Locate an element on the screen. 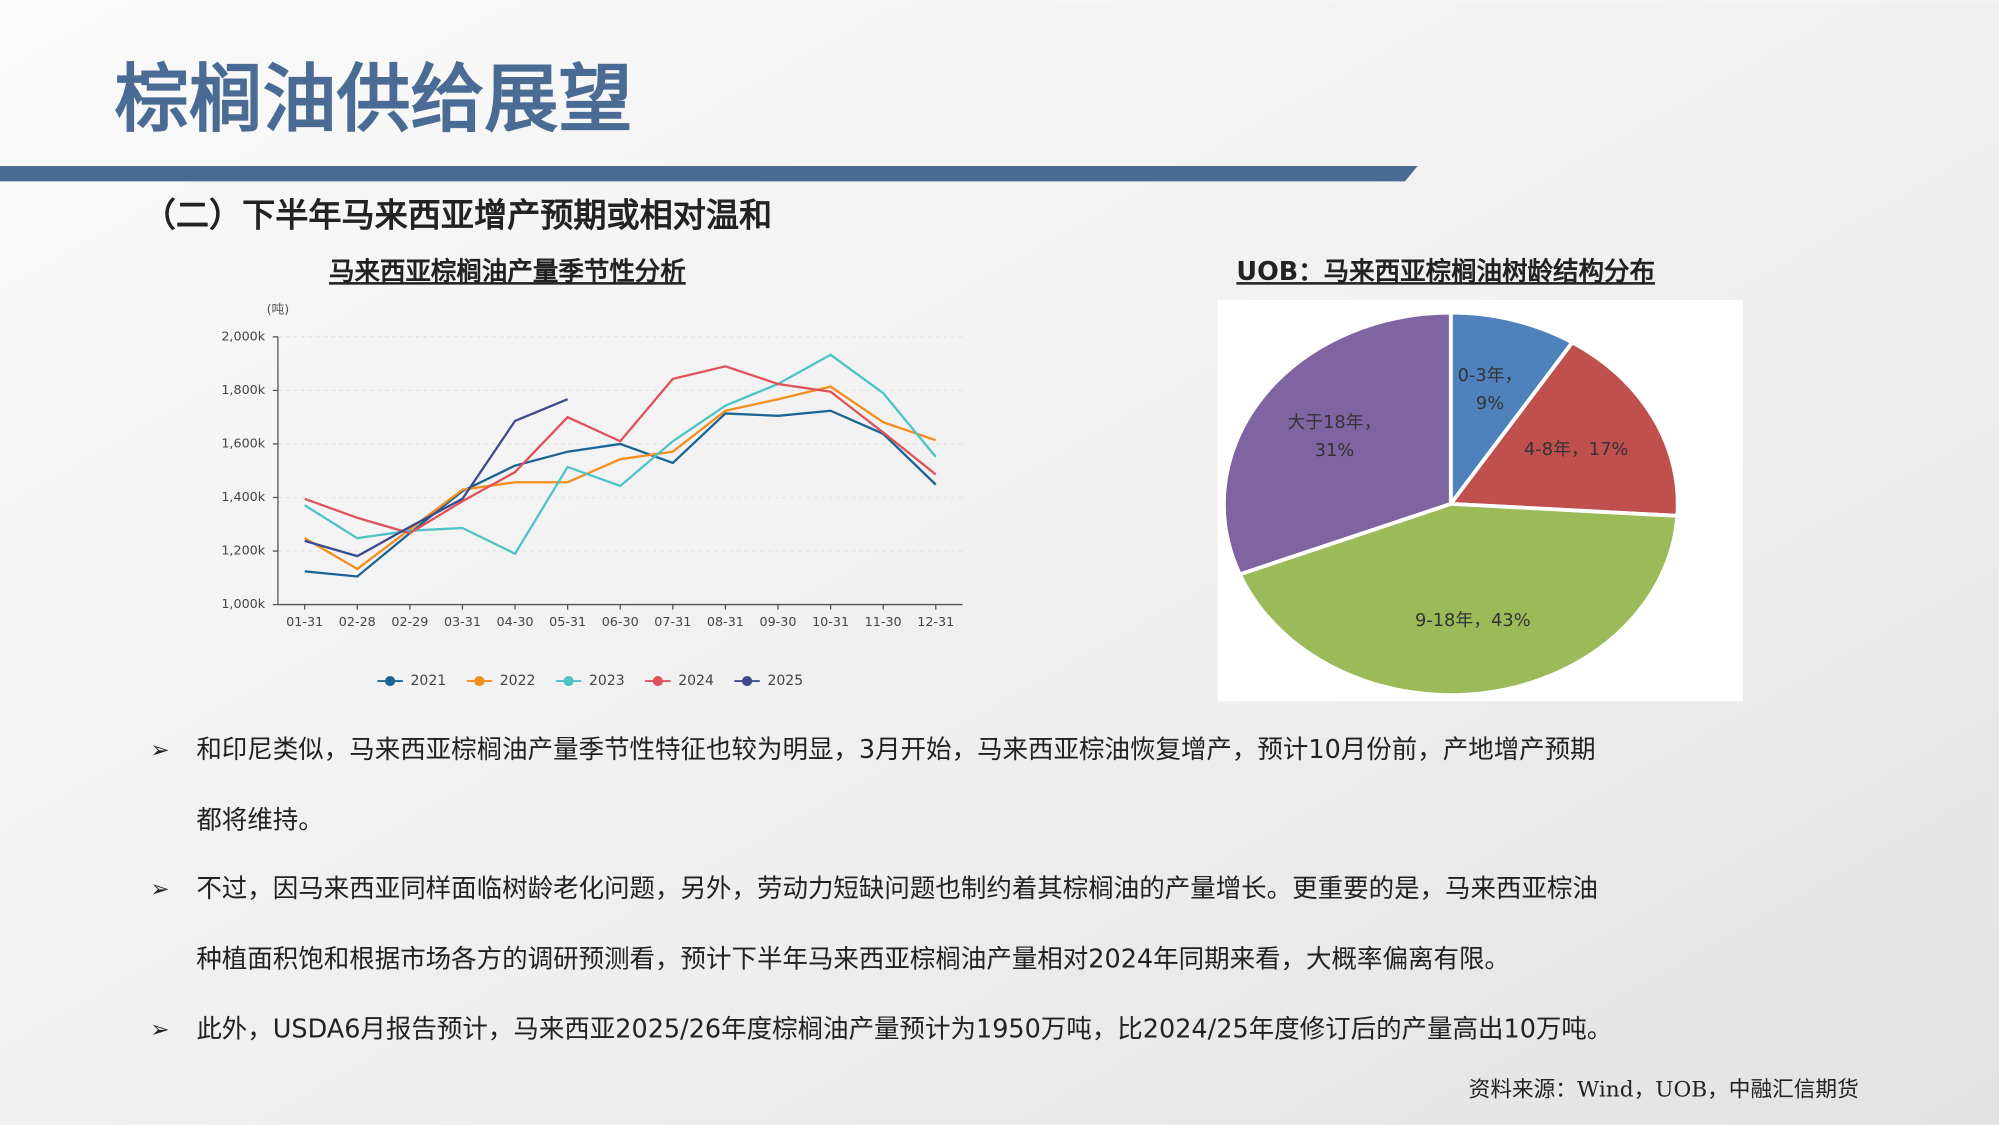 The width and height of the screenshot is (1999, 1125). y-tick-label: 1,200k is located at coordinates (243, 551).